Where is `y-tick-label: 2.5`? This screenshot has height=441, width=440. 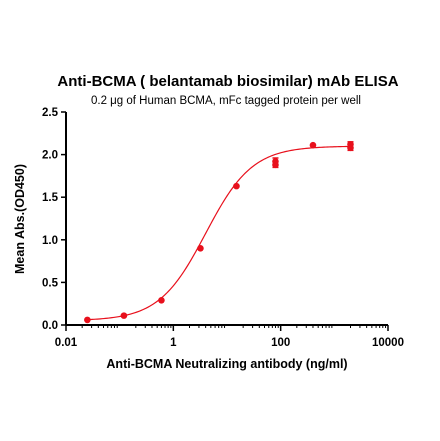
y-tick-label: 2.5 is located at coordinates (50, 113).